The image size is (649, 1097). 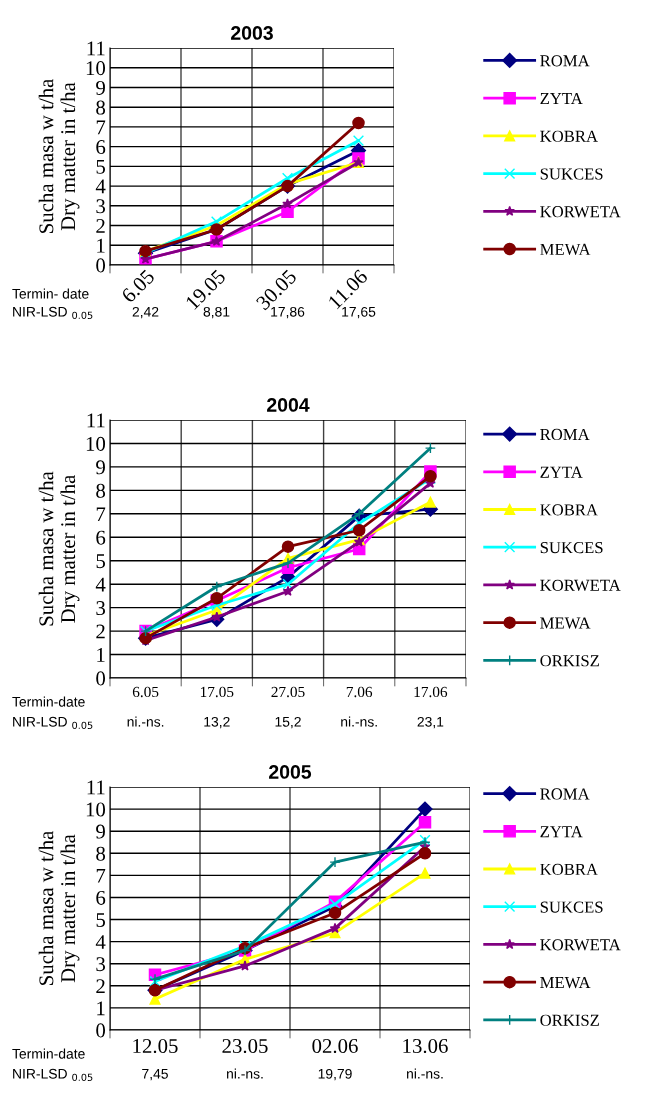 What do you see at coordinates (245, 1046) in the screenshot?
I see `x-tick-label: 23.05` at bounding box center [245, 1046].